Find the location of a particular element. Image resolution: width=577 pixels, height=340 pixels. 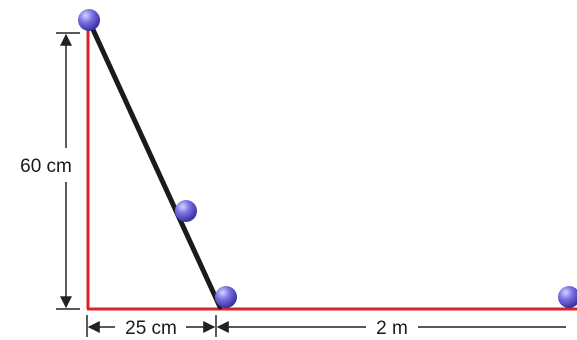

ball-bottom is located at coordinates (226, 297).